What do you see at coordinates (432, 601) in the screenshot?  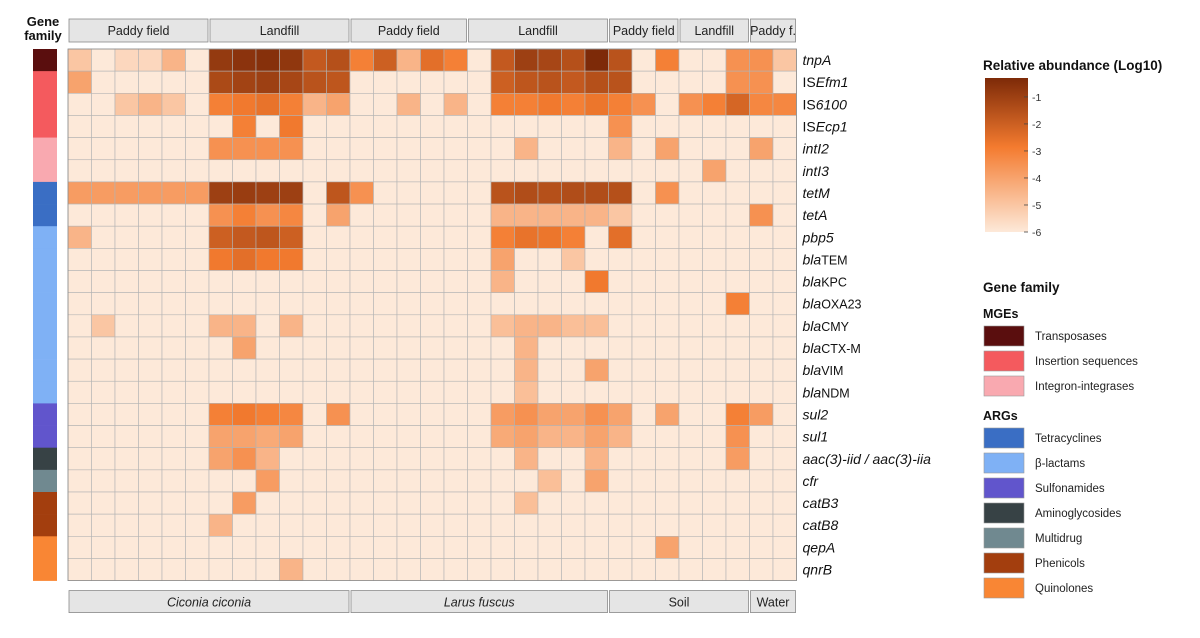 I see `species-strip: Ciconia ciconia Larus fuscus Soil Water` at bounding box center [432, 601].